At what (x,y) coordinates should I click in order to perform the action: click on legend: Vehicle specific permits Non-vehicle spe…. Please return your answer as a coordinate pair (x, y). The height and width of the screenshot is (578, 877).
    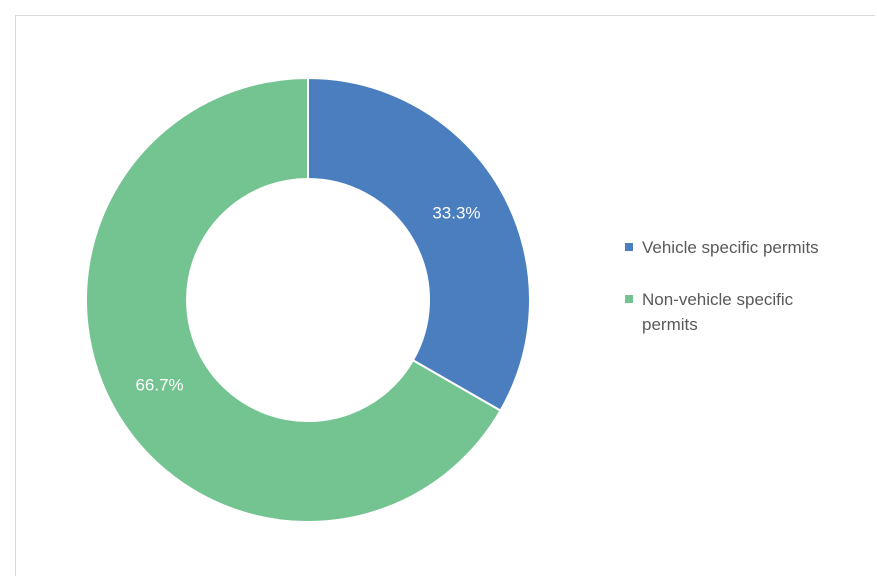
    Looking at the image, I should click on (745, 299).